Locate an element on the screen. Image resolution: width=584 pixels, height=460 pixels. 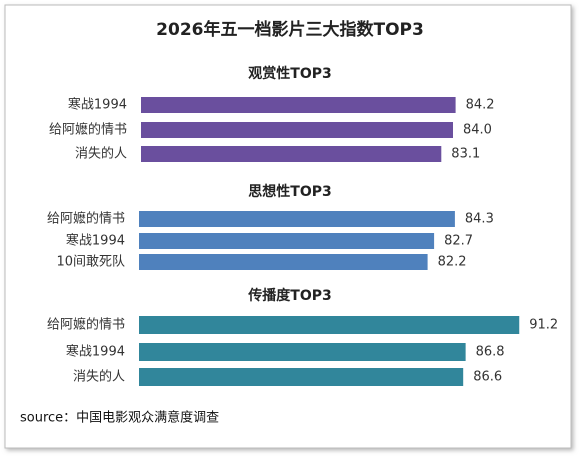
category-label: 10间敢死队 is located at coordinates (90, 262).